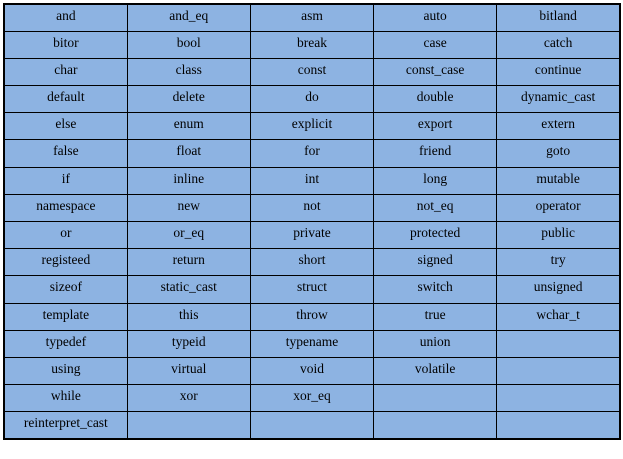 The image size is (623, 459). What do you see at coordinates (435, 180) in the screenshot?
I see `table-cell: long` at bounding box center [435, 180].